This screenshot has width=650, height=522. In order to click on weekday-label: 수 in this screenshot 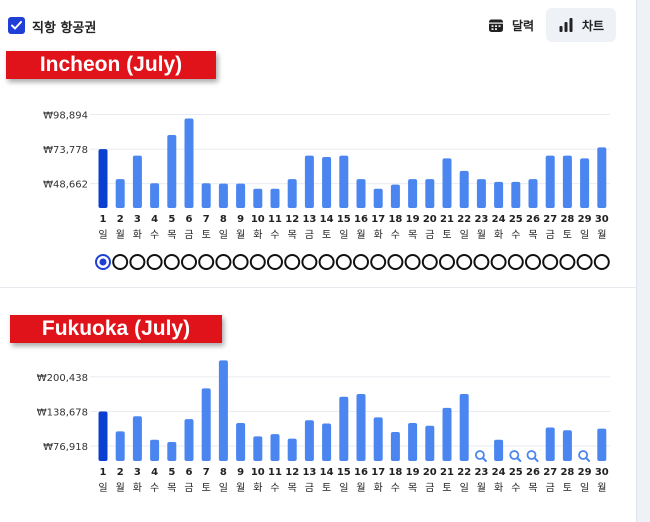, I will do `click(395, 235)`.